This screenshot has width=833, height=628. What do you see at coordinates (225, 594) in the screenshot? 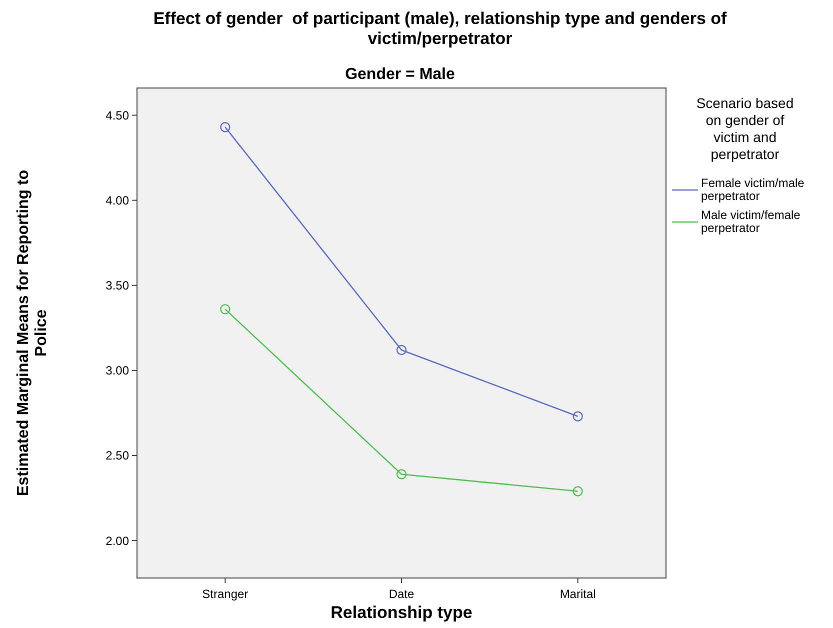
I see `x-tick-label: Stranger` at bounding box center [225, 594].